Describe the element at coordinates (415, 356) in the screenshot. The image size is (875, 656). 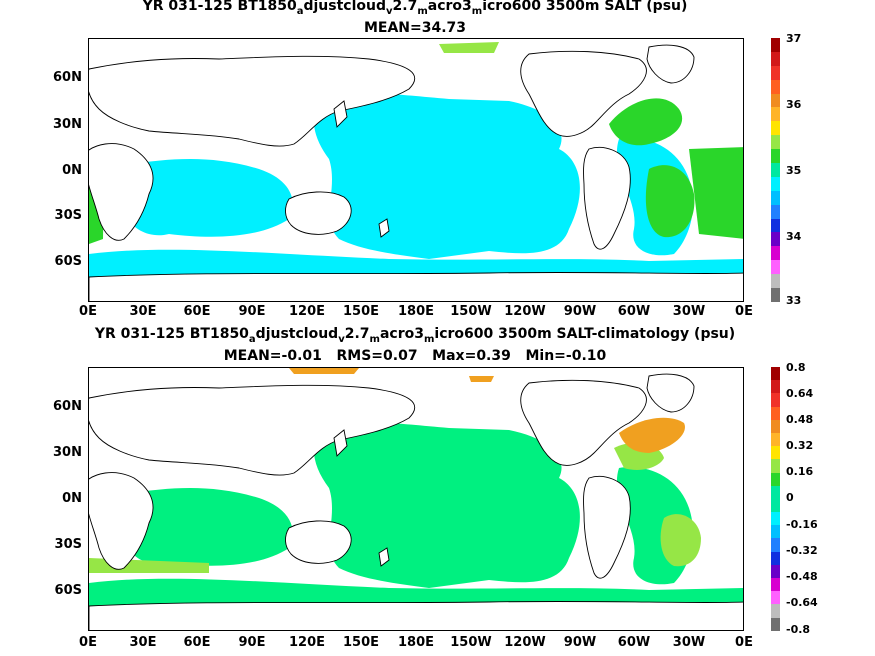
I see `panel2-stats: MEAN=-0.01 RMS=0.07 Max=0.39 Min=-0.10` at that location.